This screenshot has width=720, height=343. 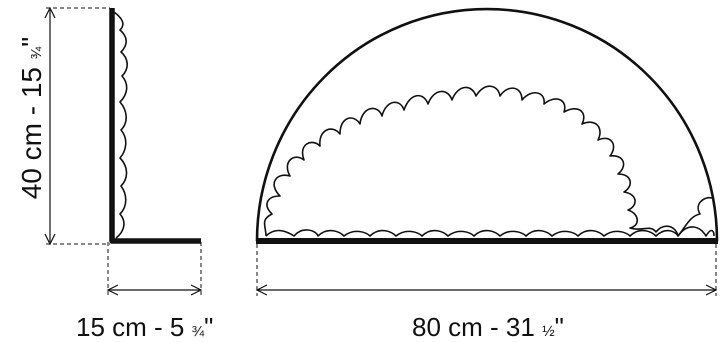 I want to click on front-width-label: 80 cm - 31 ½", so click(x=488, y=327).